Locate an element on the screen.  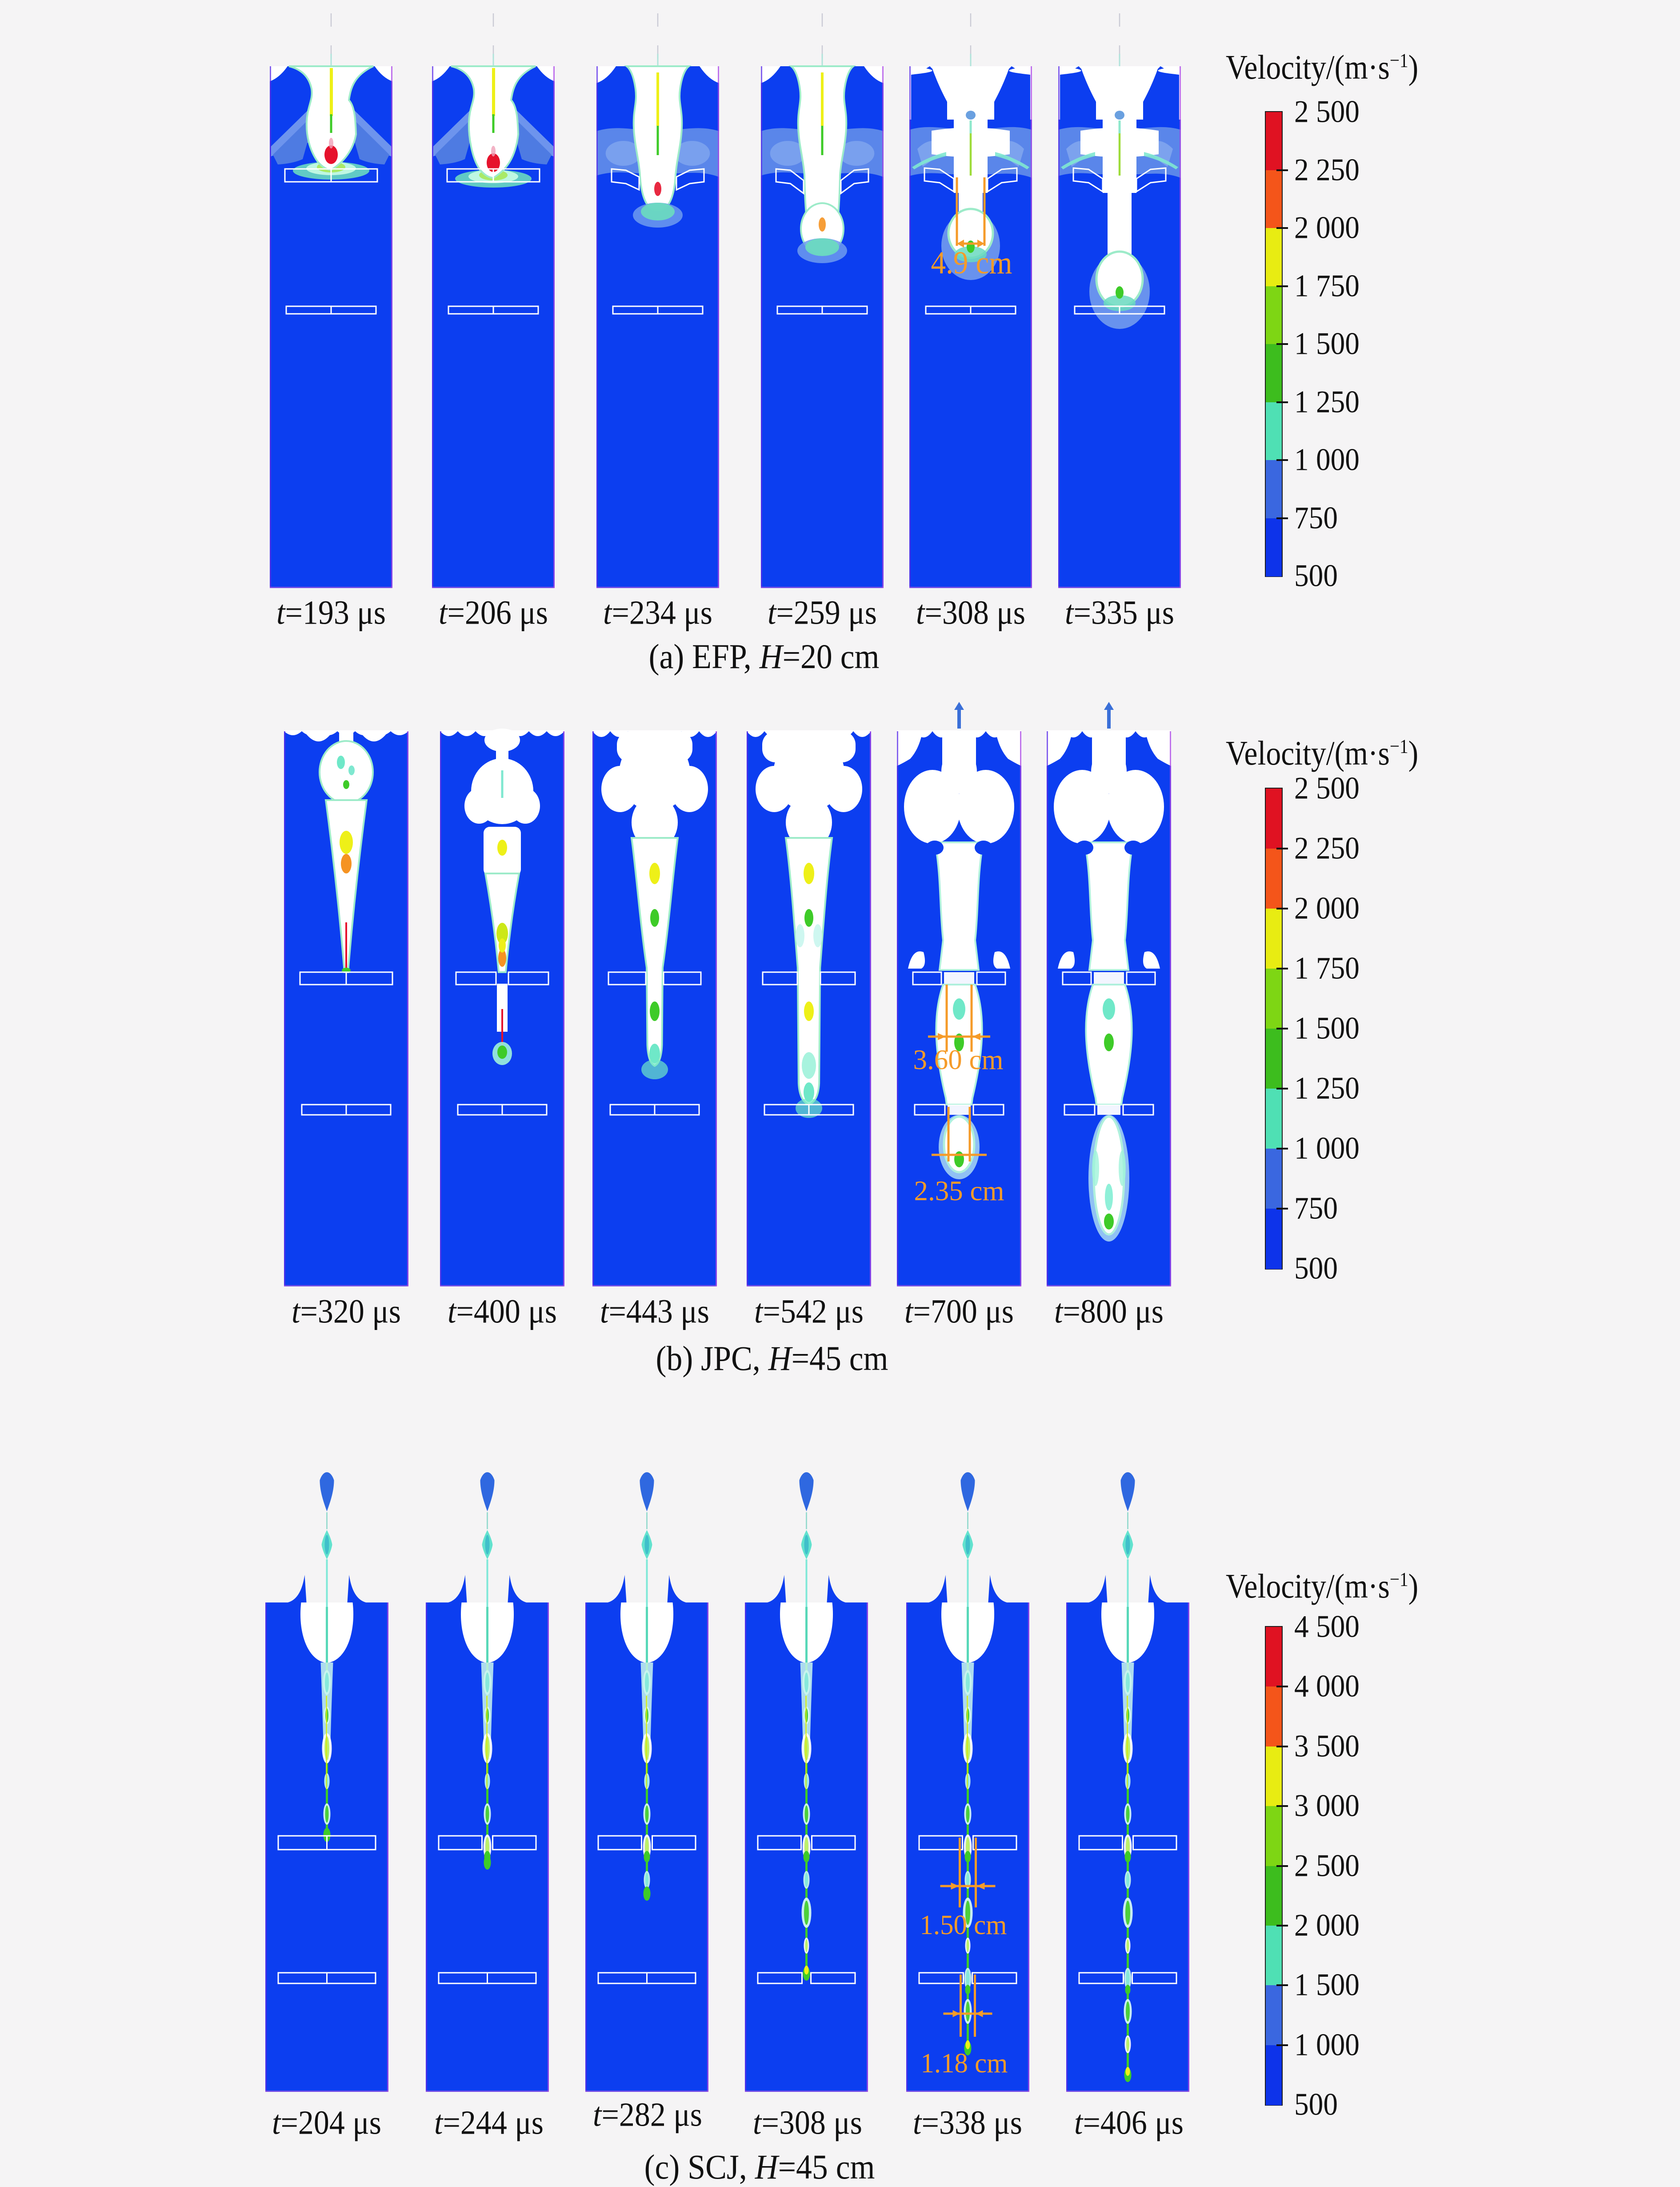
svg-text: 3.60 cm is located at coordinates (958, 1059).